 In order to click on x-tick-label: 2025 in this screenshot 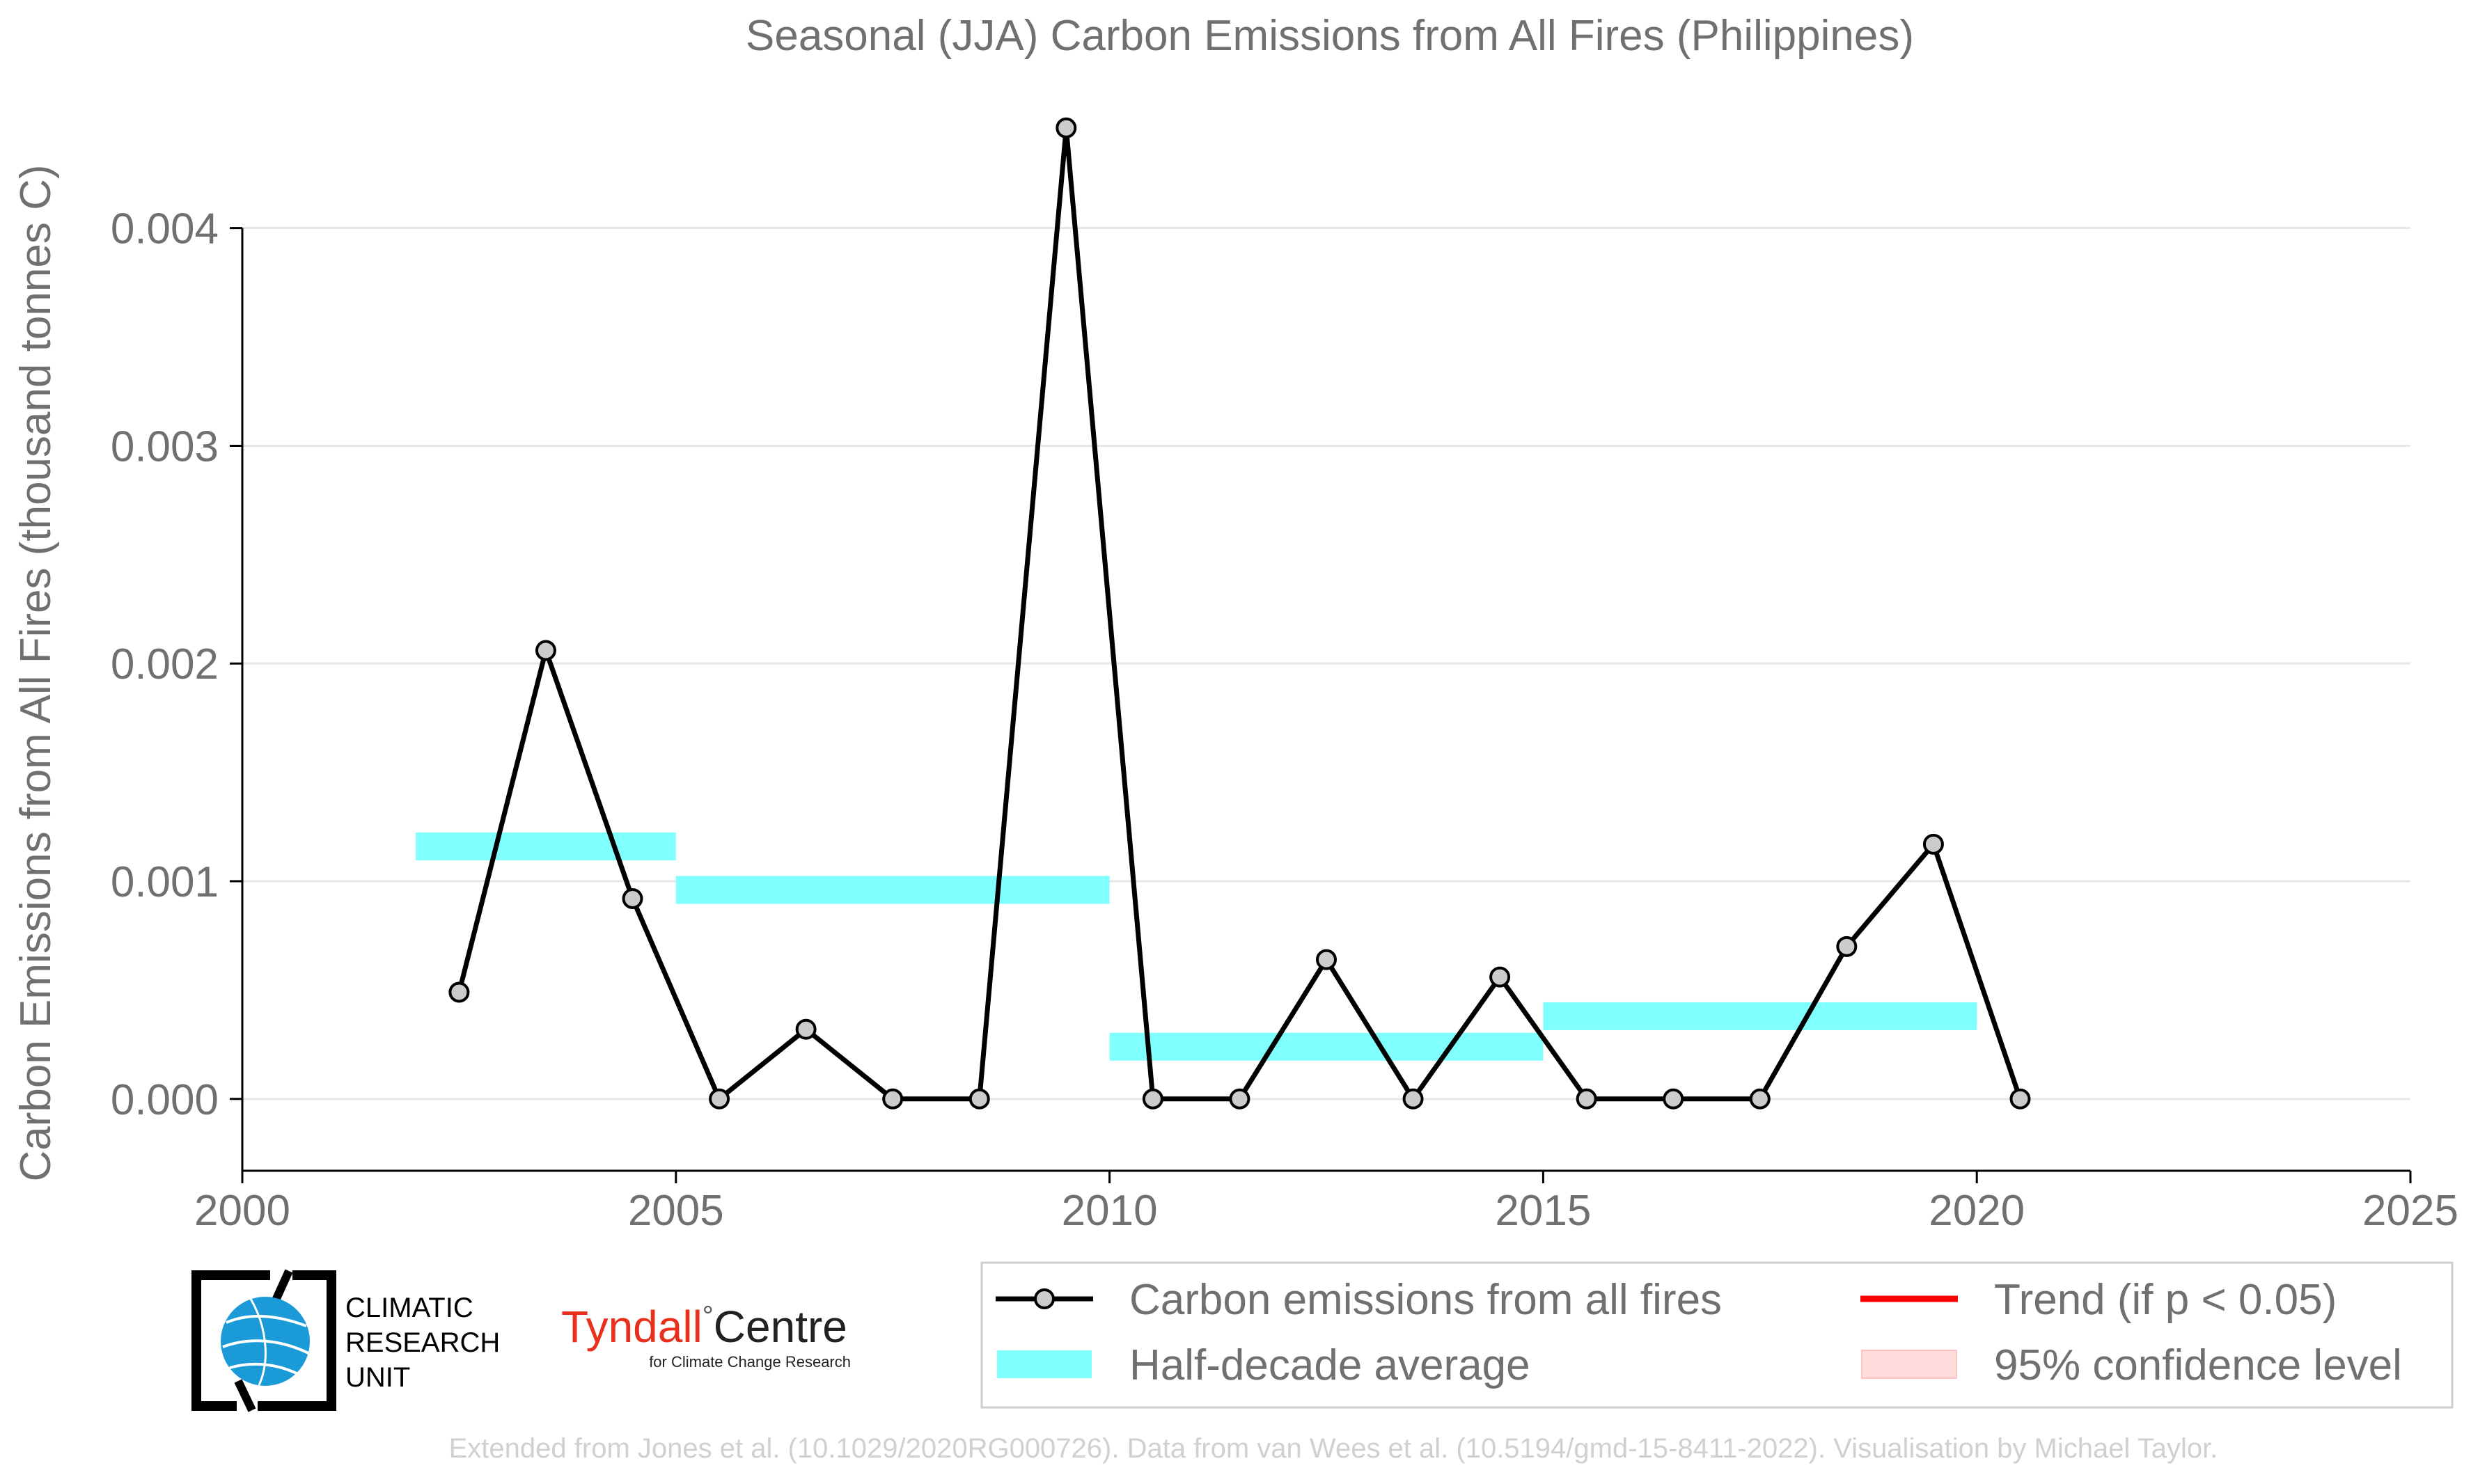, I will do `click(2410, 1211)`.